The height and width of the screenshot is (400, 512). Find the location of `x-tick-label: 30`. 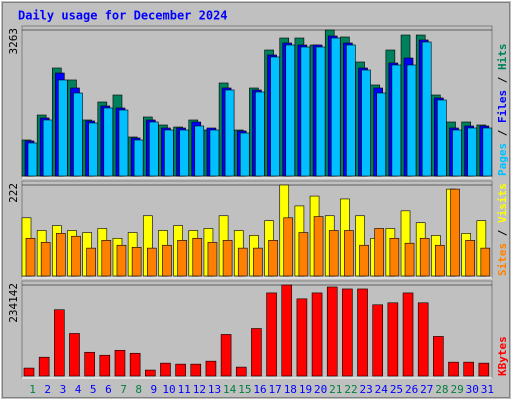

x-tick-label: 30 is located at coordinates (472, 389).